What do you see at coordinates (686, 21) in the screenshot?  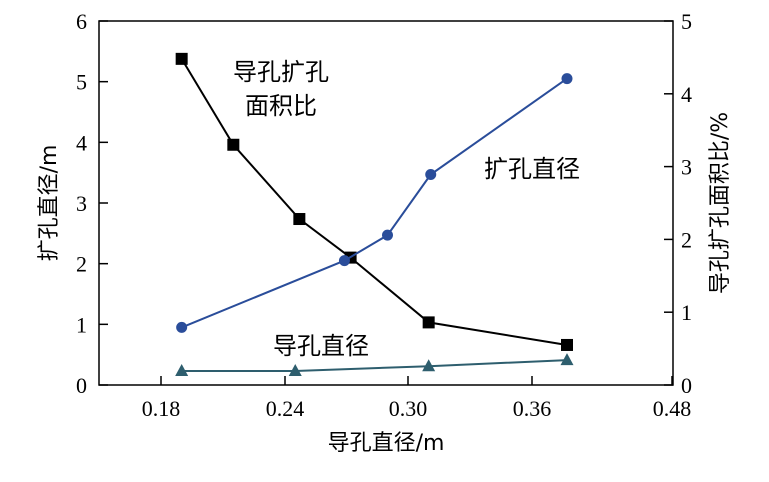 I see `right-axis-tick-label: 5` at bounding box center [686, 21].